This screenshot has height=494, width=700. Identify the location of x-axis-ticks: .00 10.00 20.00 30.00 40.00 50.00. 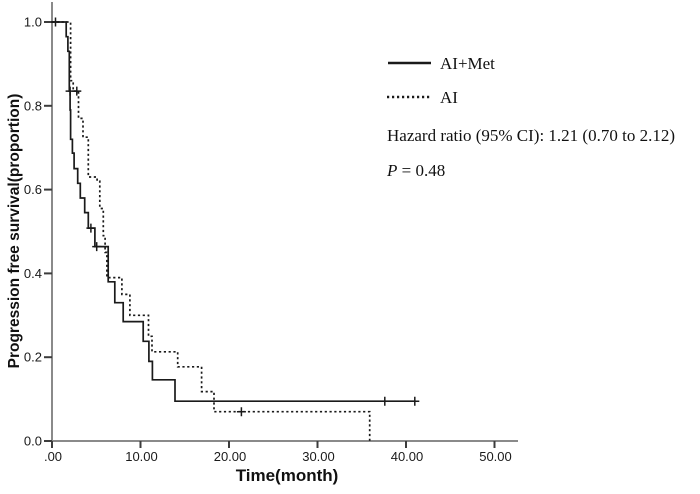
(278, 452).